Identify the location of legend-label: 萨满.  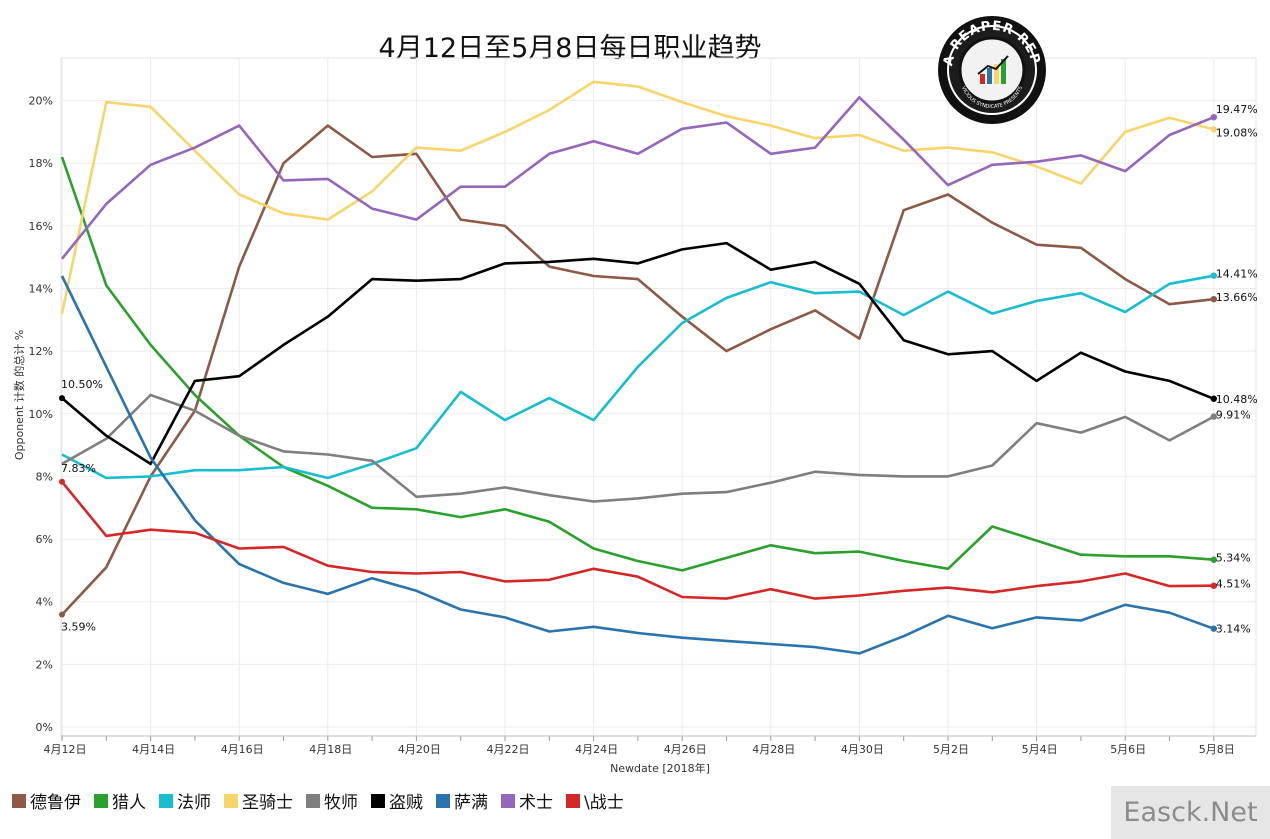
(471, 803).